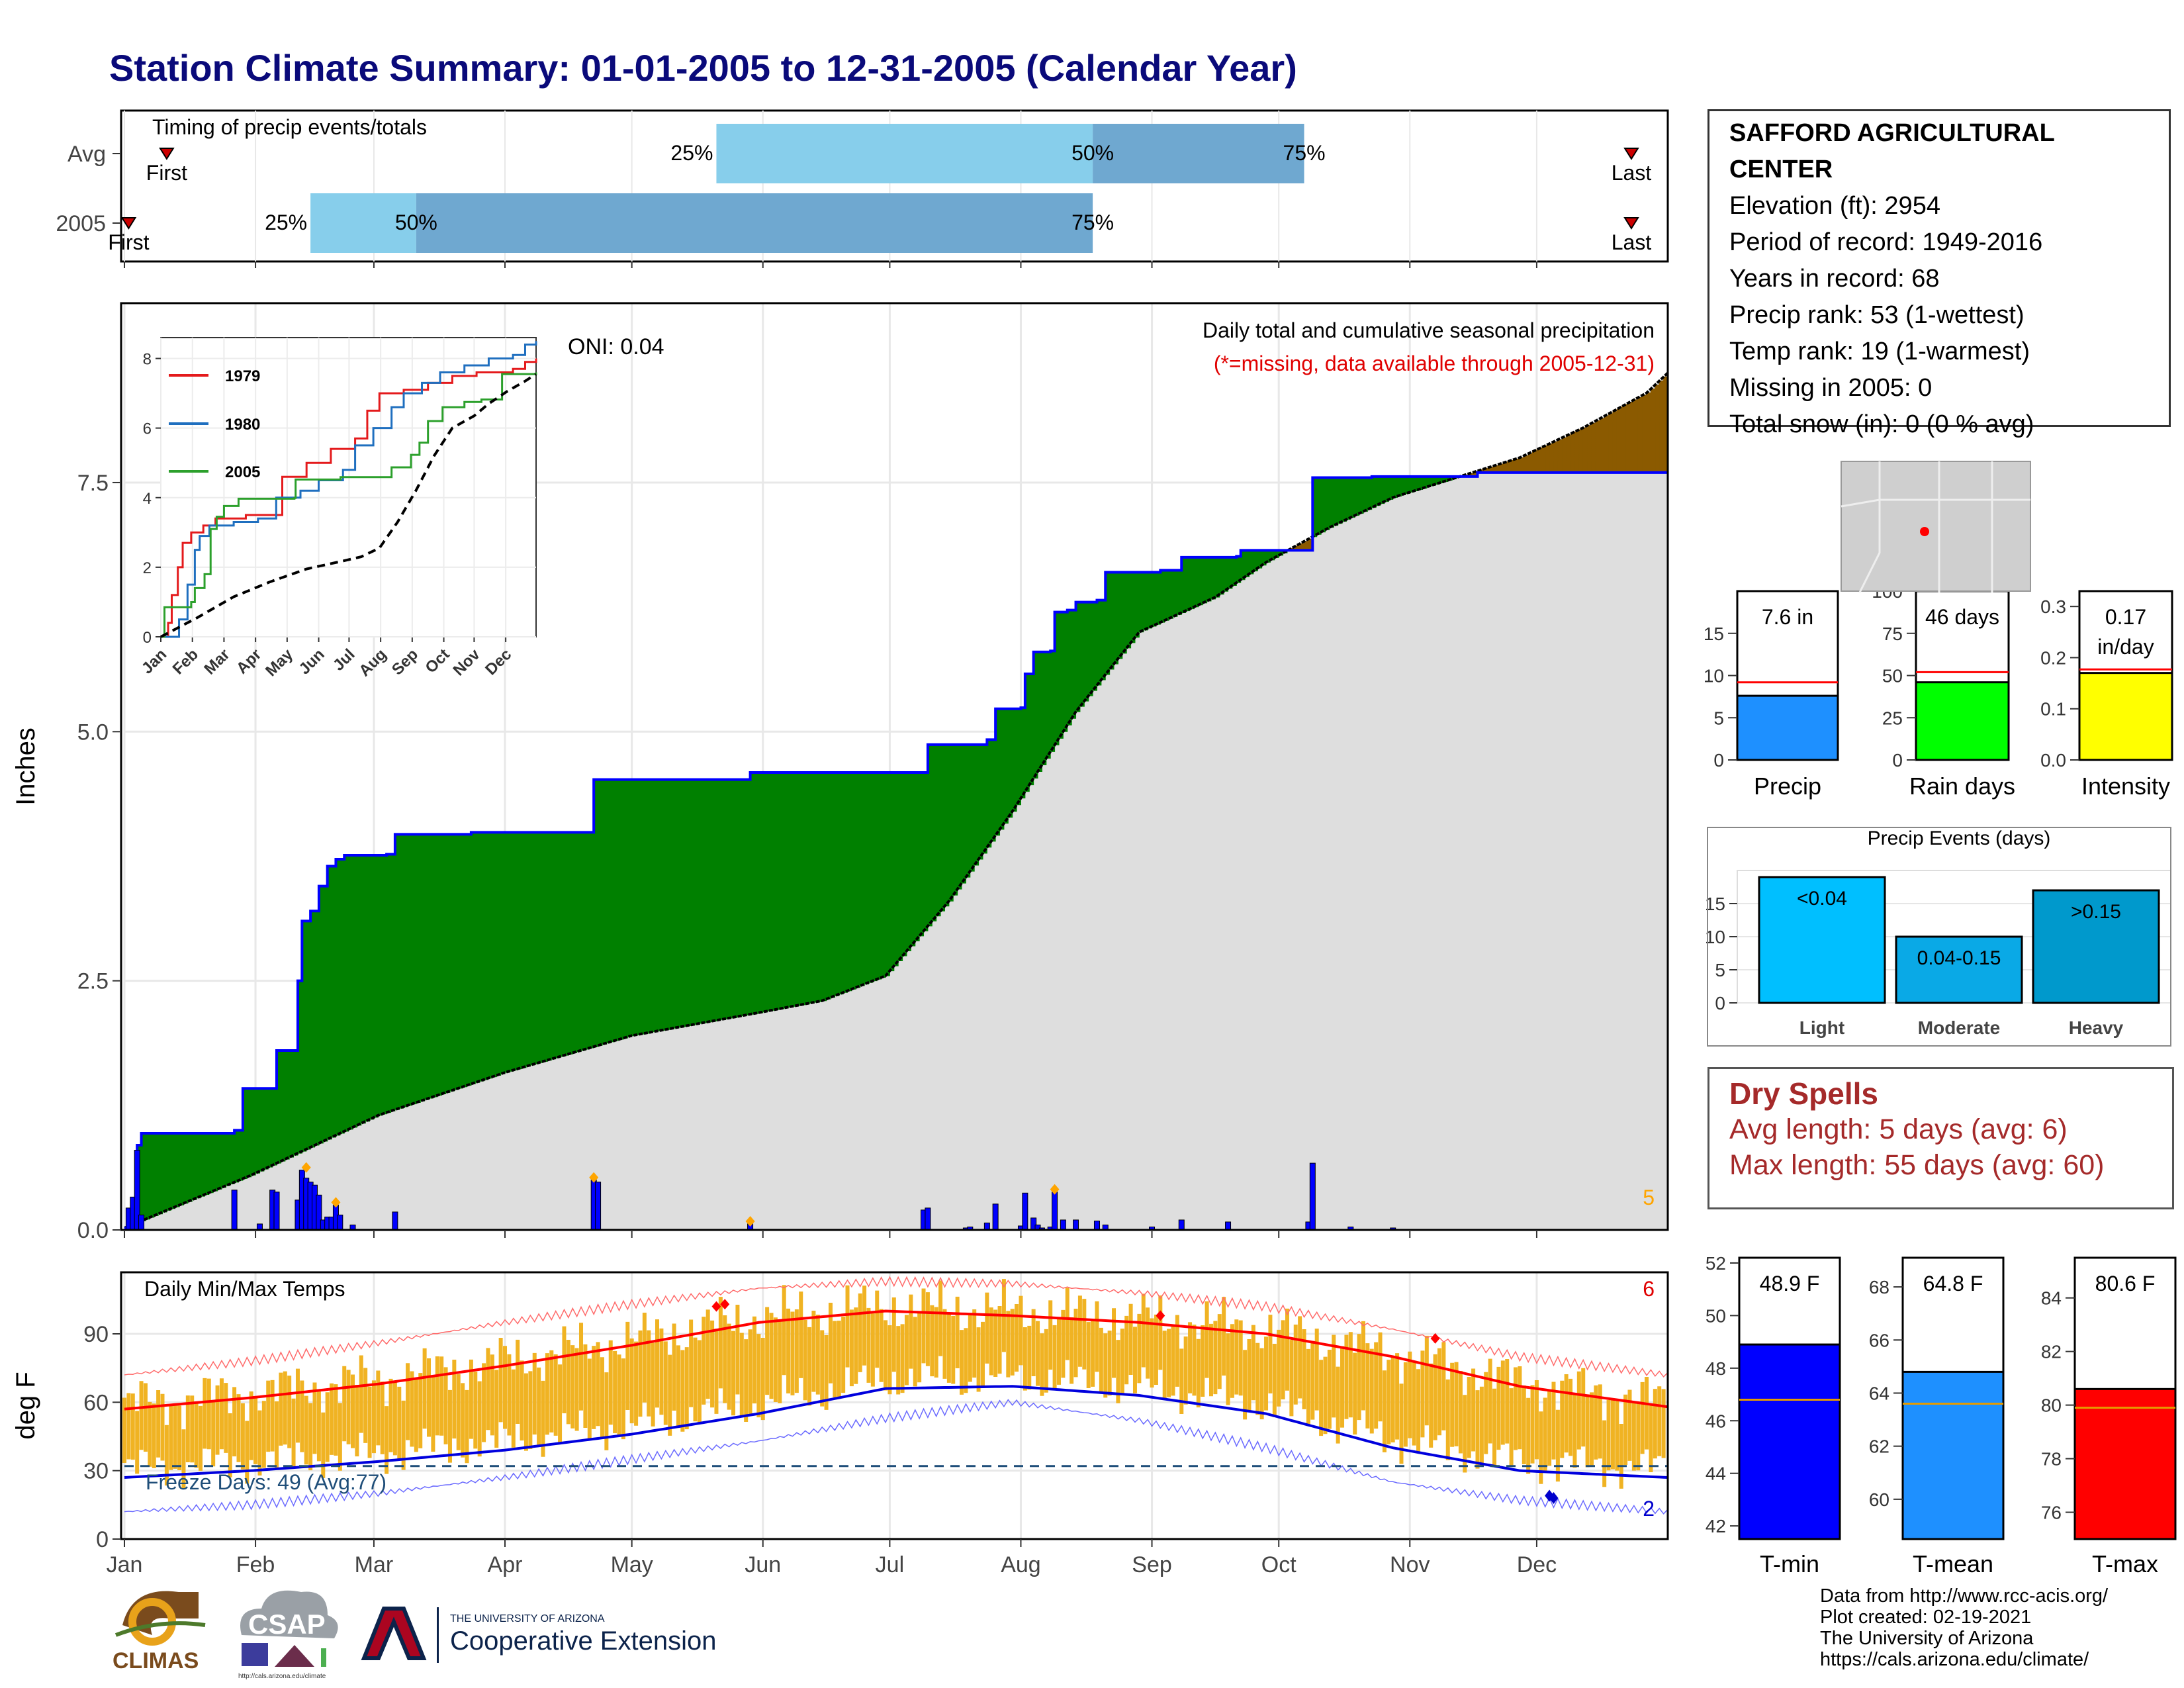  I want to click on mini-chart-category-label: Rain days, so click(1962, 786).